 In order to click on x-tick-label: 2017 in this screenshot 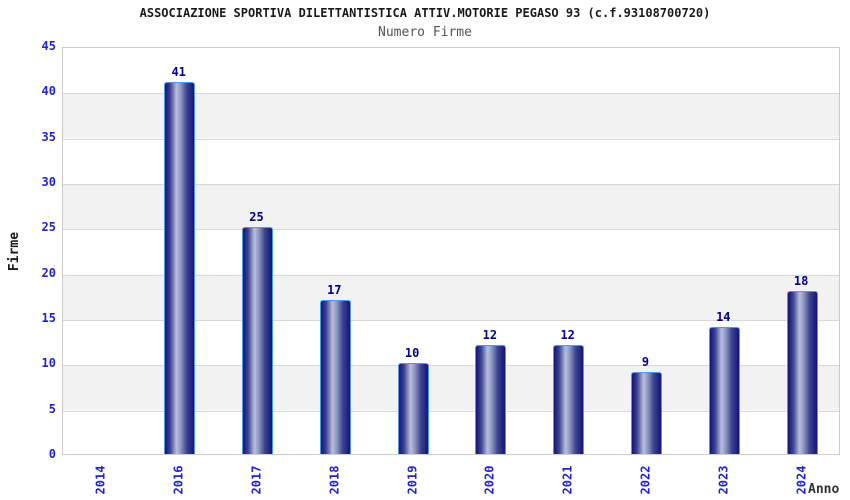, I will do `click(257, 480)`.